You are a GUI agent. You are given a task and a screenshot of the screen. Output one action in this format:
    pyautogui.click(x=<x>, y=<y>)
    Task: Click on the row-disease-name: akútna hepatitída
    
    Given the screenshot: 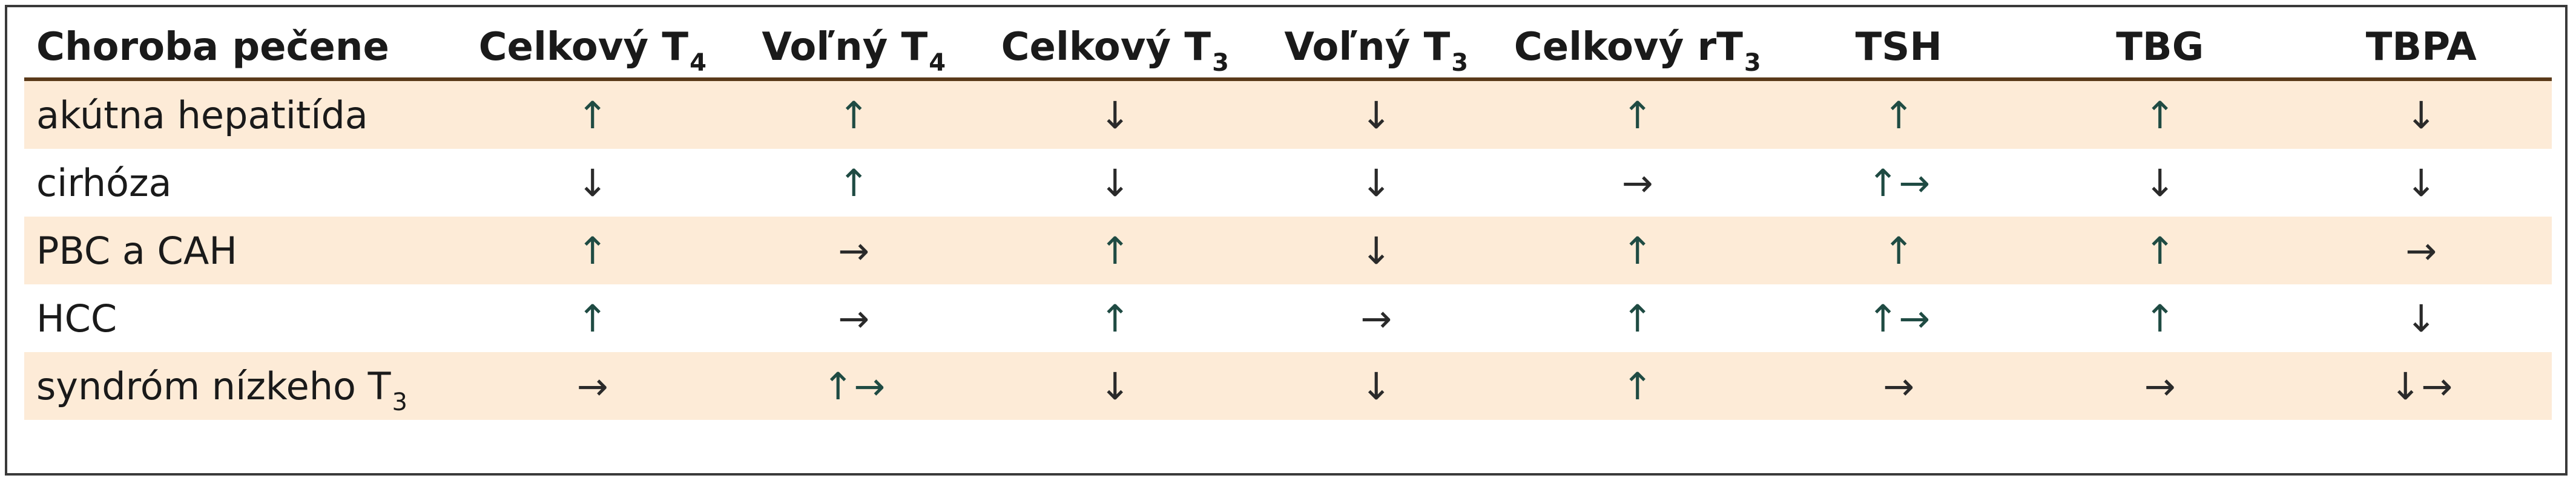 What is the action you would take?
    pyautogui.click(x=243, y=114)
    